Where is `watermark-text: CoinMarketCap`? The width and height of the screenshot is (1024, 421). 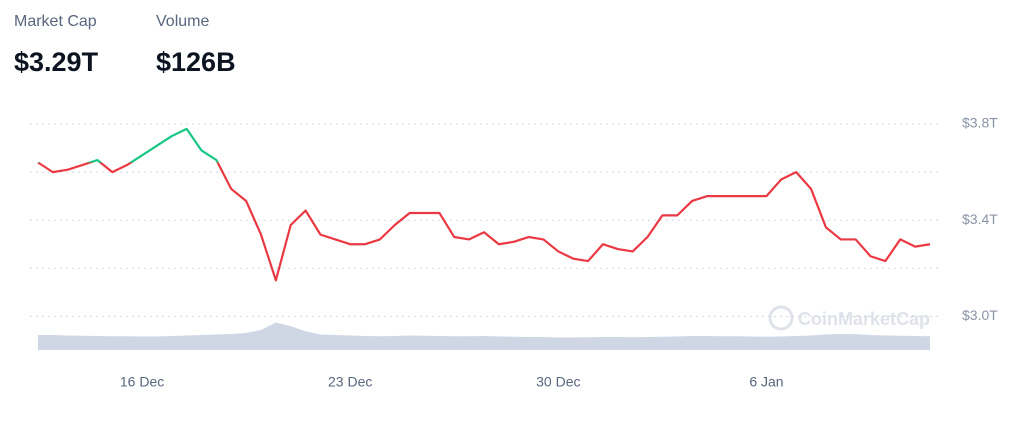 watermark-text: CoinMarketCap is located at coordinates (864, 319).